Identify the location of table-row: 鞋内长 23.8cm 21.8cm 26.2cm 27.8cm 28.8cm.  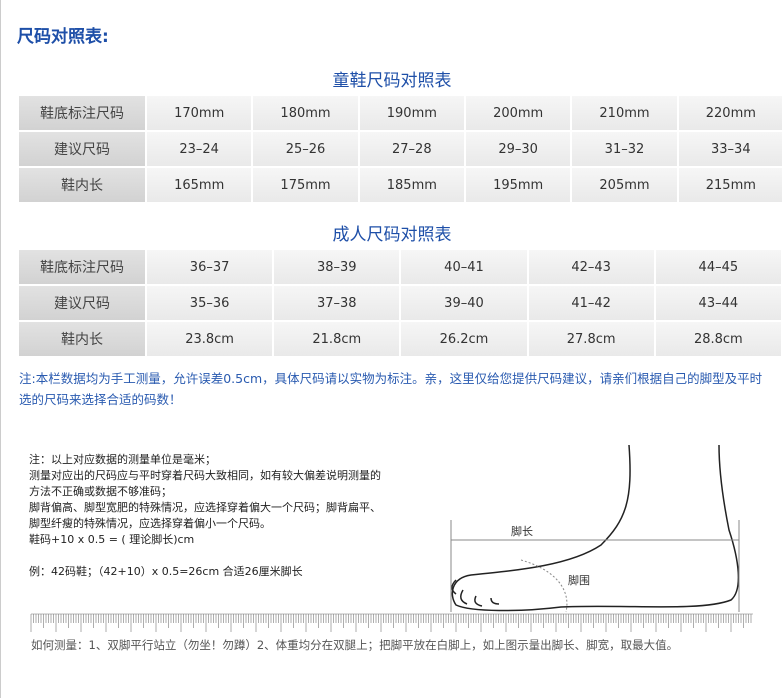
(400, 339).